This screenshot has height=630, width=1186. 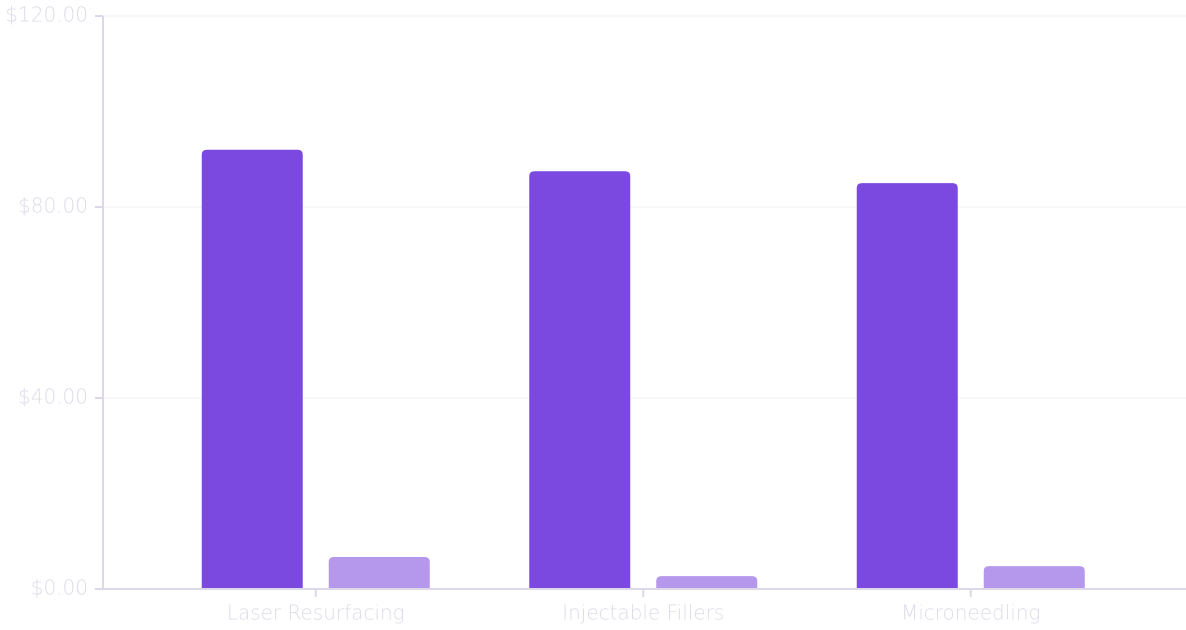 I want to click on x-tick-label: Microneedling, so click(x=971, y=613).